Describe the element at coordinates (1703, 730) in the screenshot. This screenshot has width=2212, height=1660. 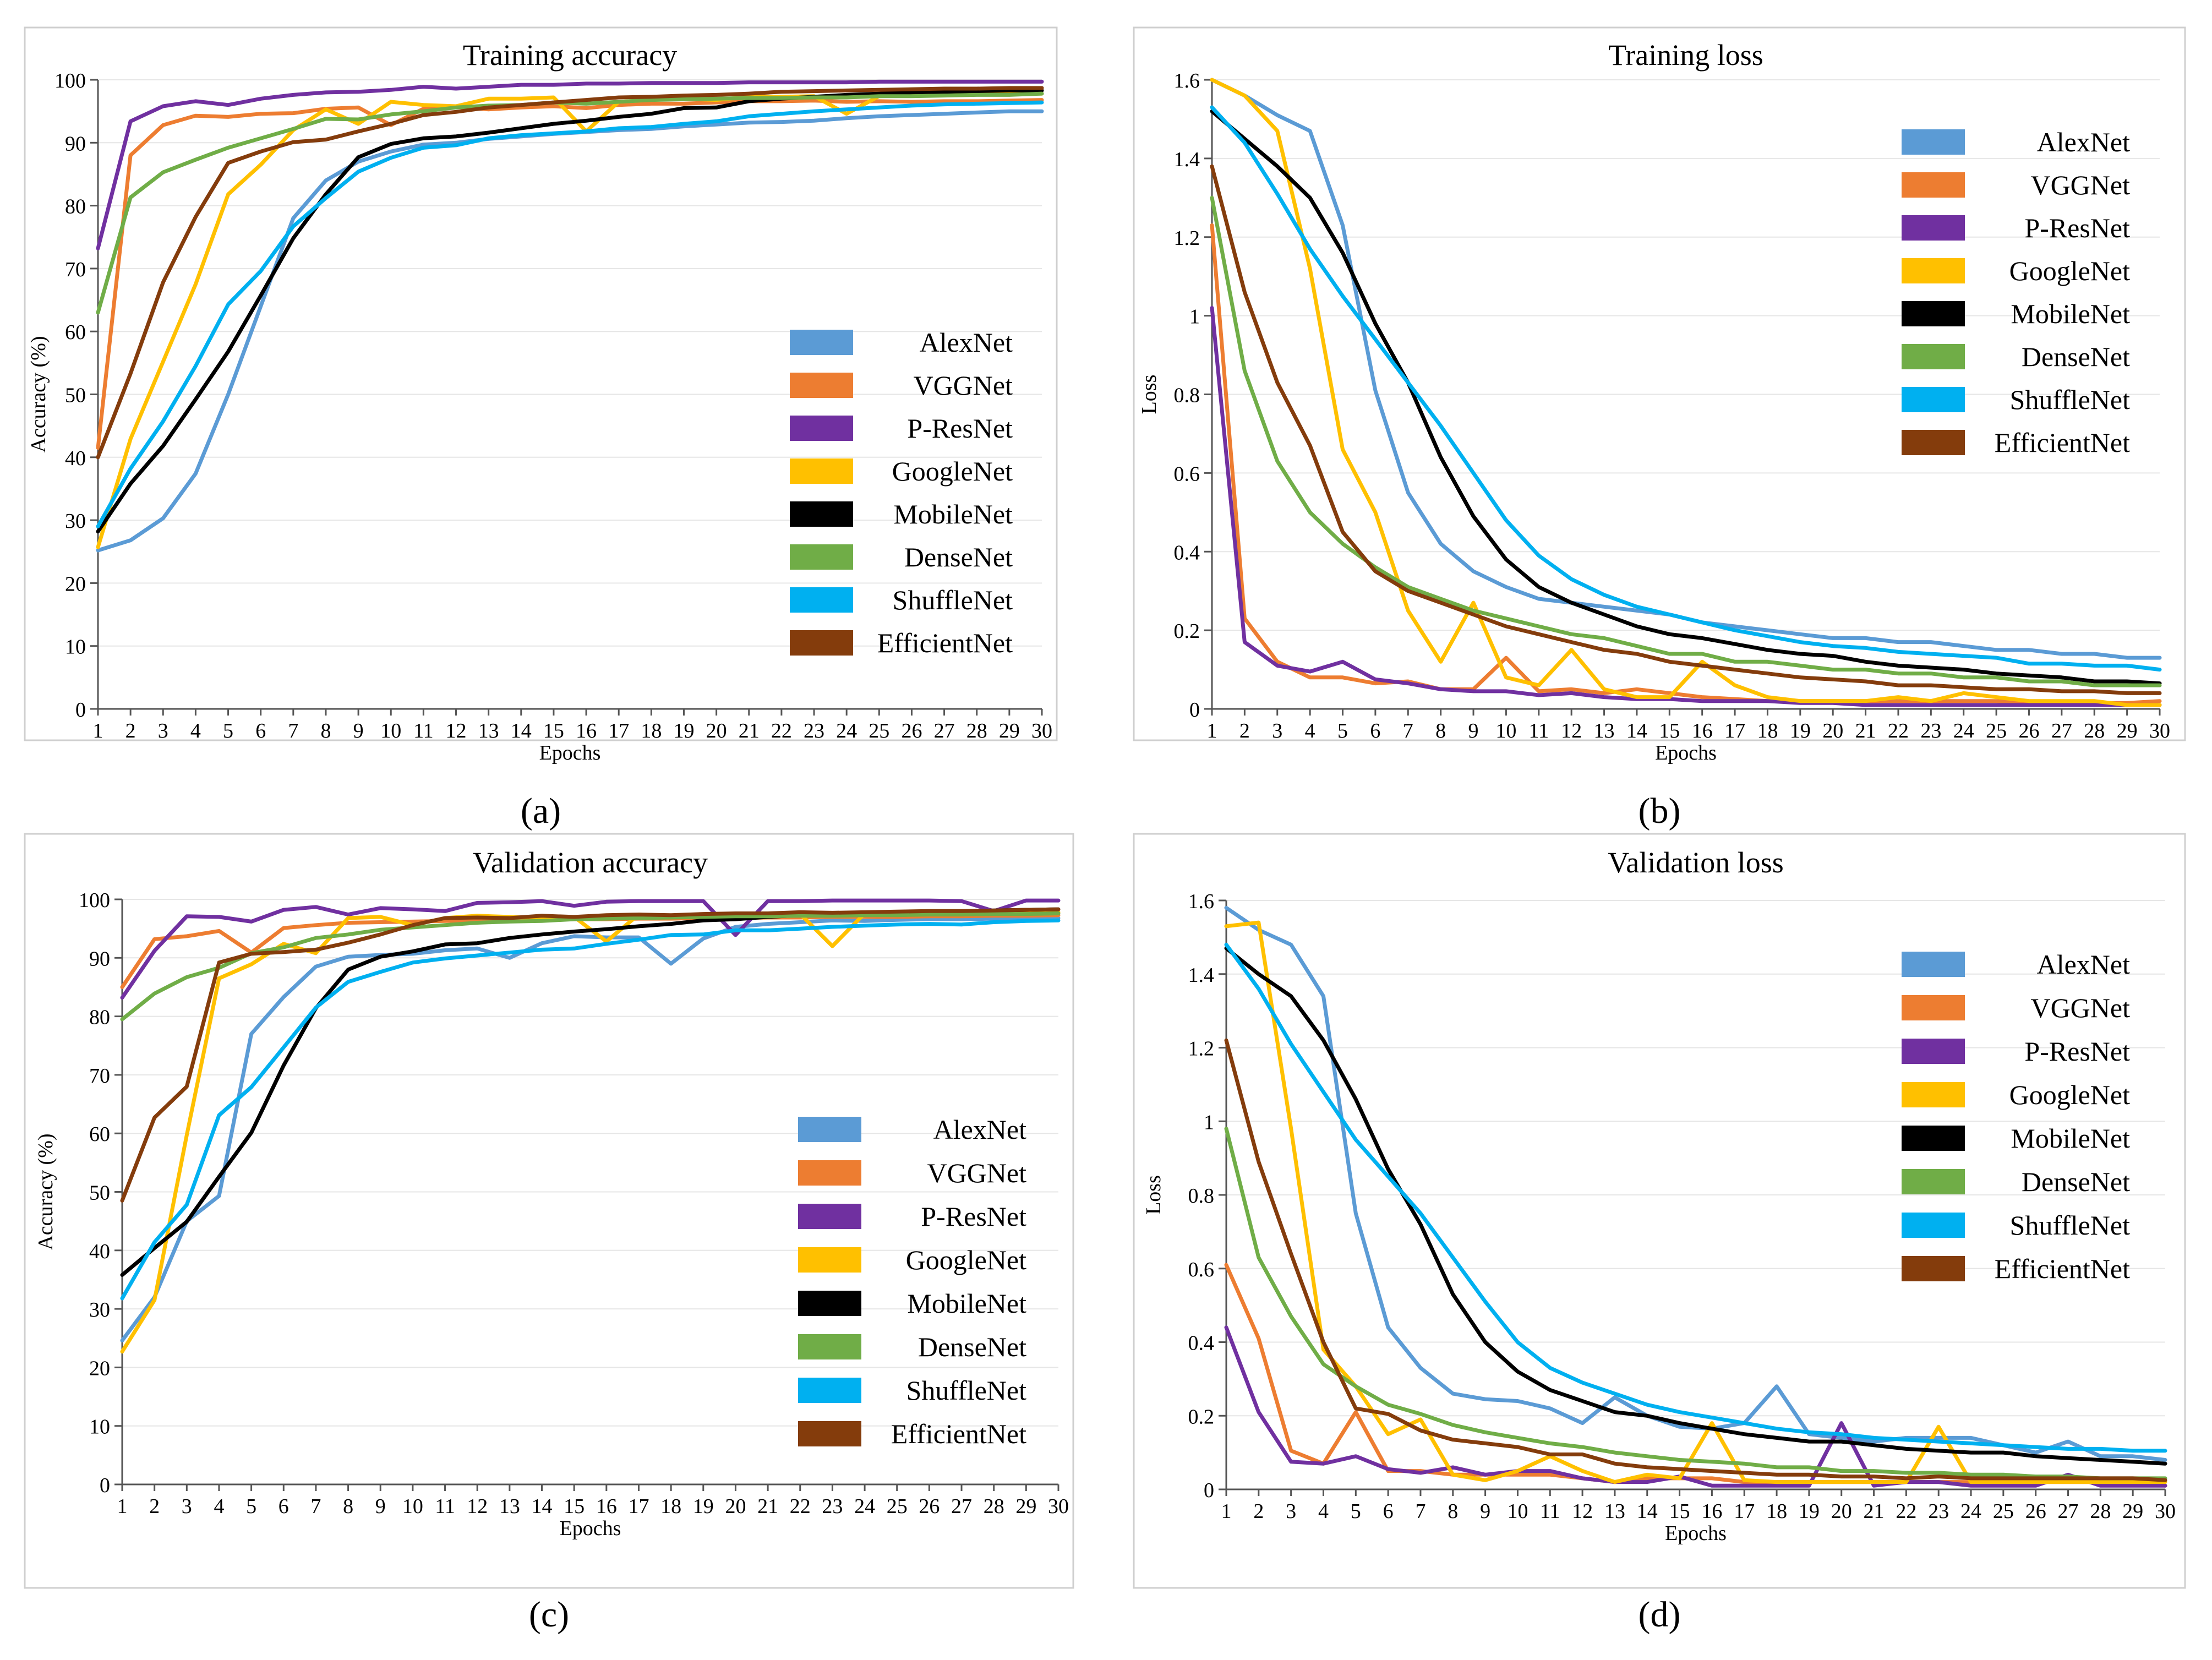
I see `x-tick-label: 16` at that location.